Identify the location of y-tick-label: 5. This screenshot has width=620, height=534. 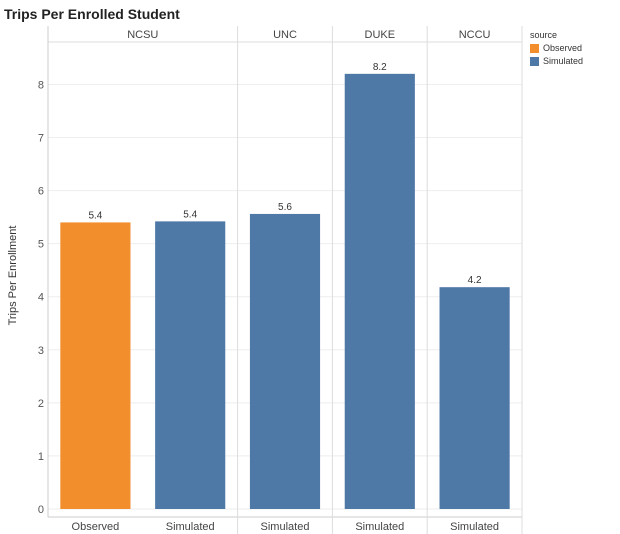
(41, 245).